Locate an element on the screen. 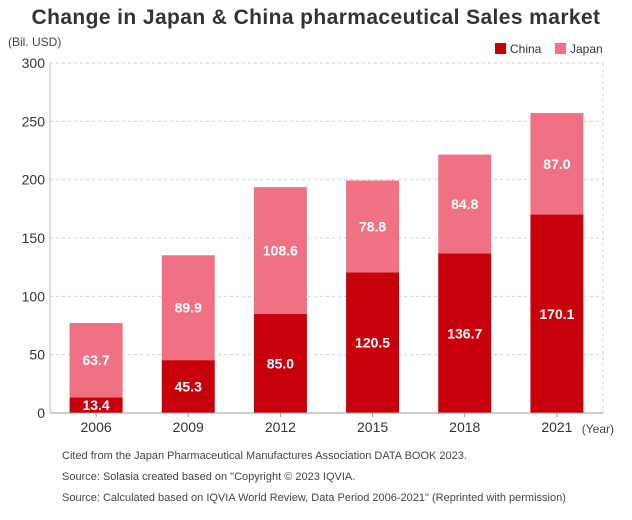 The height and width of the screenshot is (520, 632). x-tick-label: 2018 is located at coordinates (464, 427).